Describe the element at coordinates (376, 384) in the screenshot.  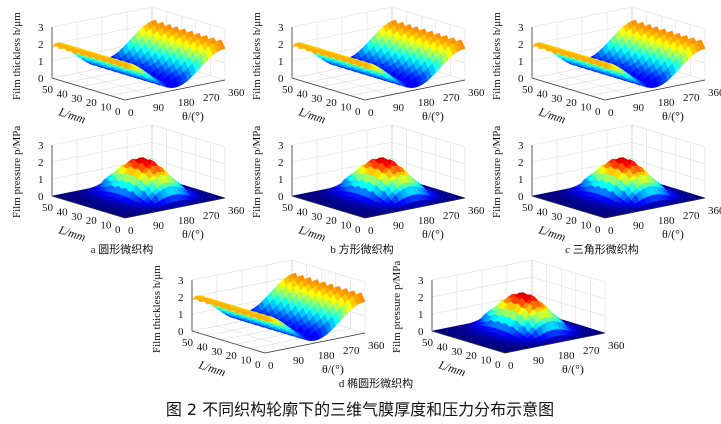
I see `subcaption-d: d 椭圆形微织构` at that location.